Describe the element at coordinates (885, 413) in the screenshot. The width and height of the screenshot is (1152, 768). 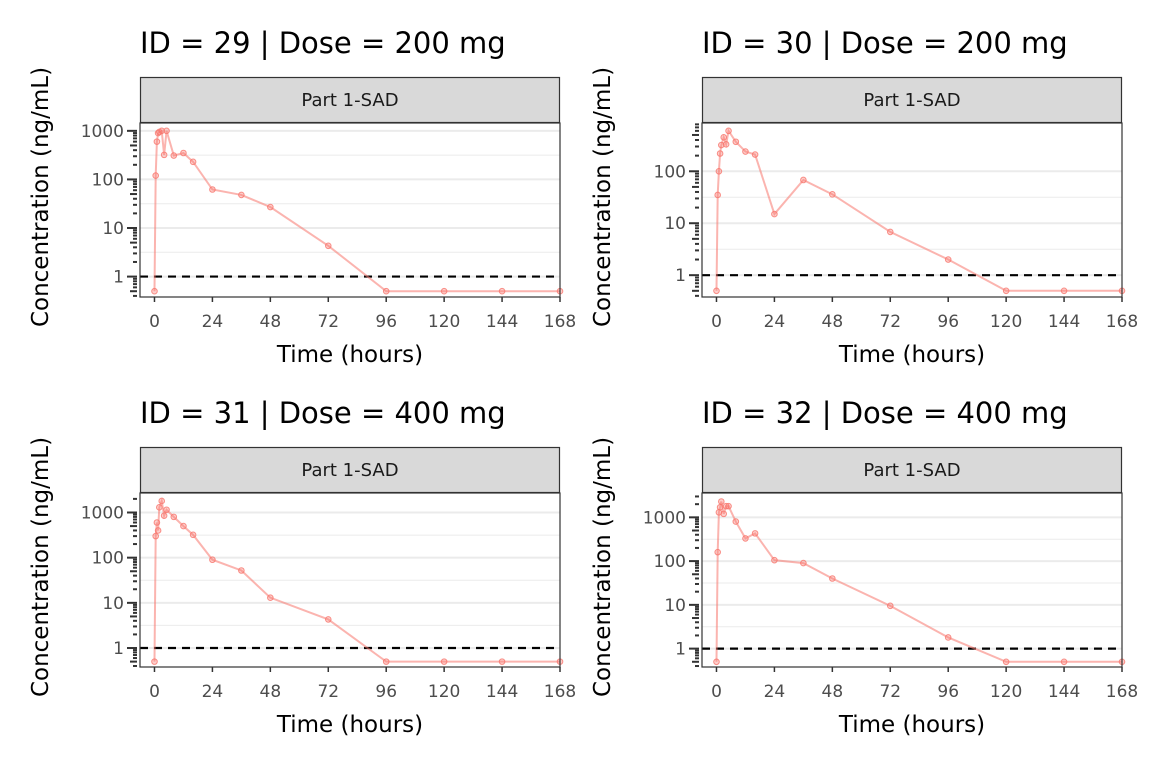
I see `chart-title: ID = 32 | Dose = 400 mg` at that location.